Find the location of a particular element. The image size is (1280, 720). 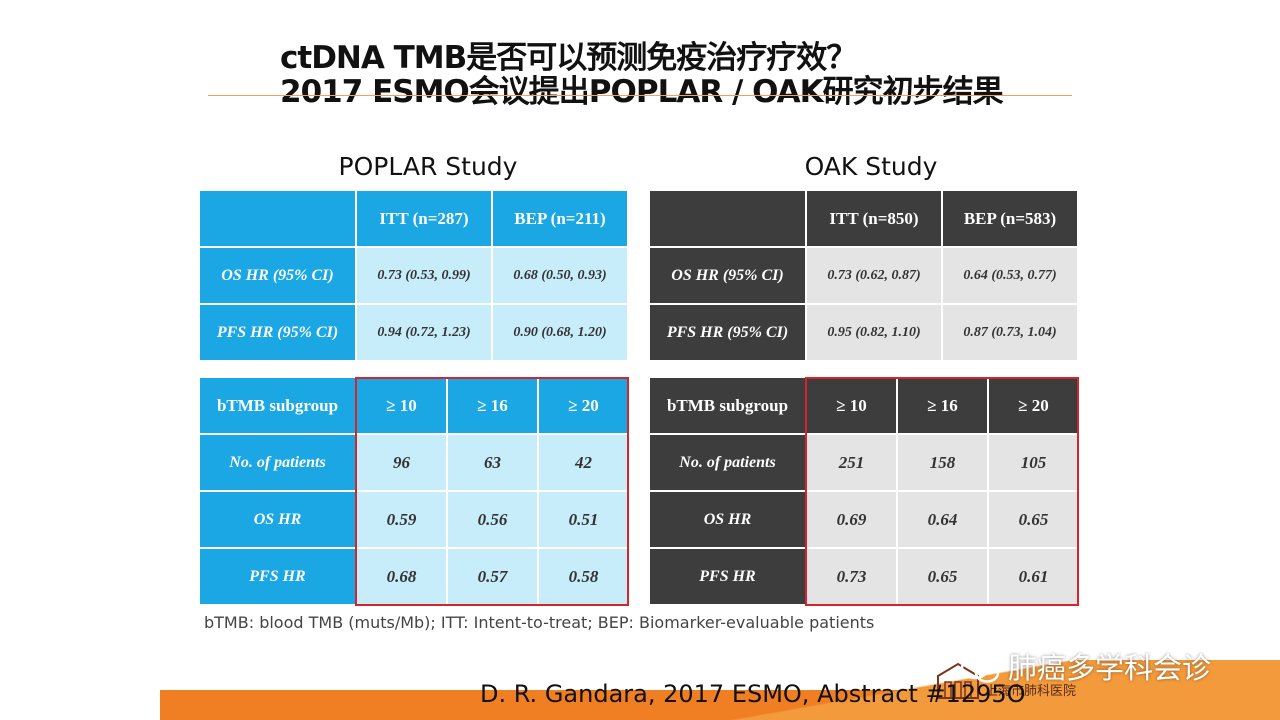

table-cell: 0.68 (0.50, 0.93) is located at coordinates (560, 275).